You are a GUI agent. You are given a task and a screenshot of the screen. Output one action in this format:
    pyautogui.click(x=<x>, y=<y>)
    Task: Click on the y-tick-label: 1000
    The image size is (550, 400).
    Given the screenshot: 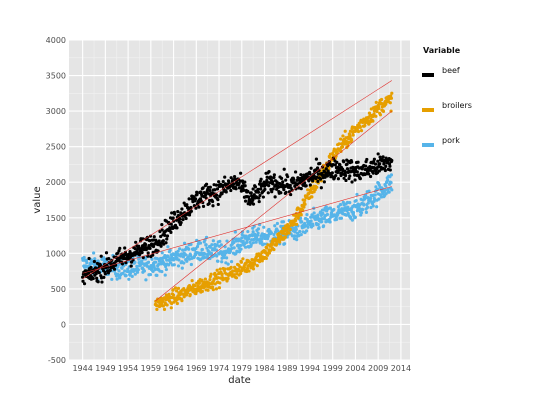 What is the action you would take?
    pyautogui.click(x=56, y=253)
    